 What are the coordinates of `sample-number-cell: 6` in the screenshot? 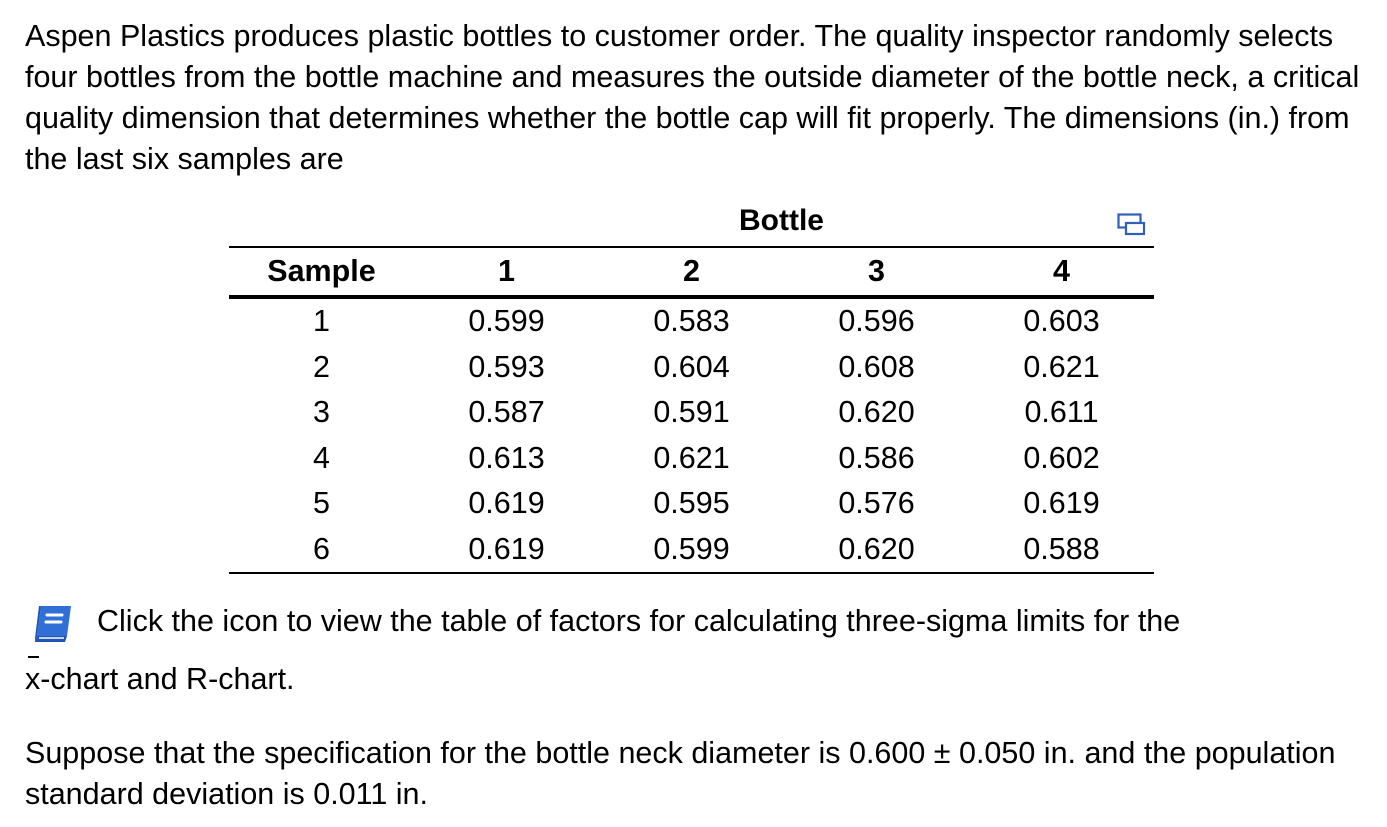 It's located at (321, 550).